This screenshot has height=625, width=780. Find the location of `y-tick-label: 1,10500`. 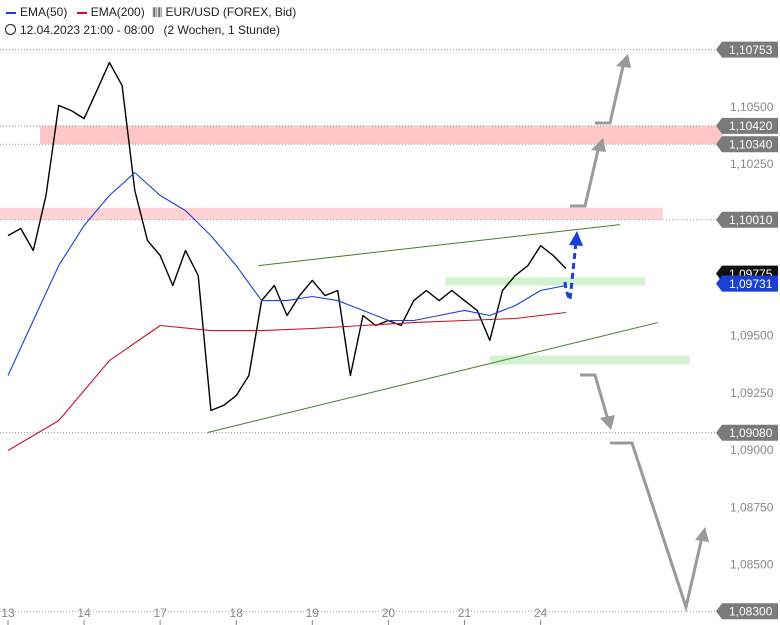

y-tick-label: 1,10500 is located at coordinates (752, 107).